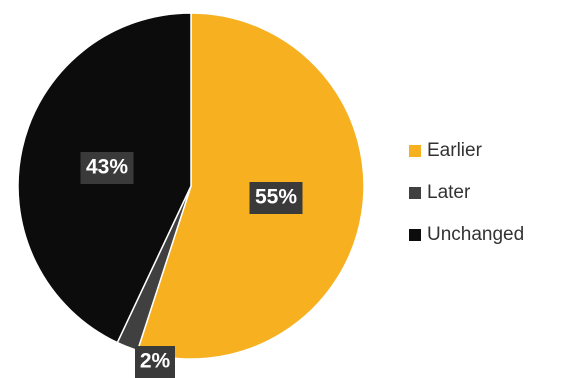 The image size is (563, 378). Describe the element at coordinates (415, 193) in the screenshot. I see `legend-swatch-later` at that location.